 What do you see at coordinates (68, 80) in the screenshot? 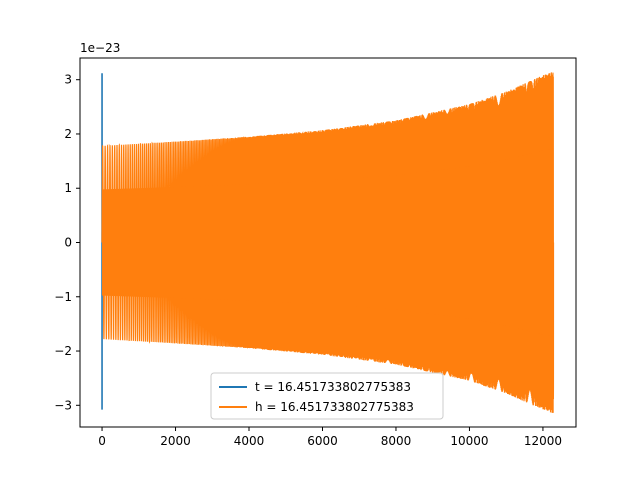
I see `y-tick-label: 3` at bounding box center [68, 80].